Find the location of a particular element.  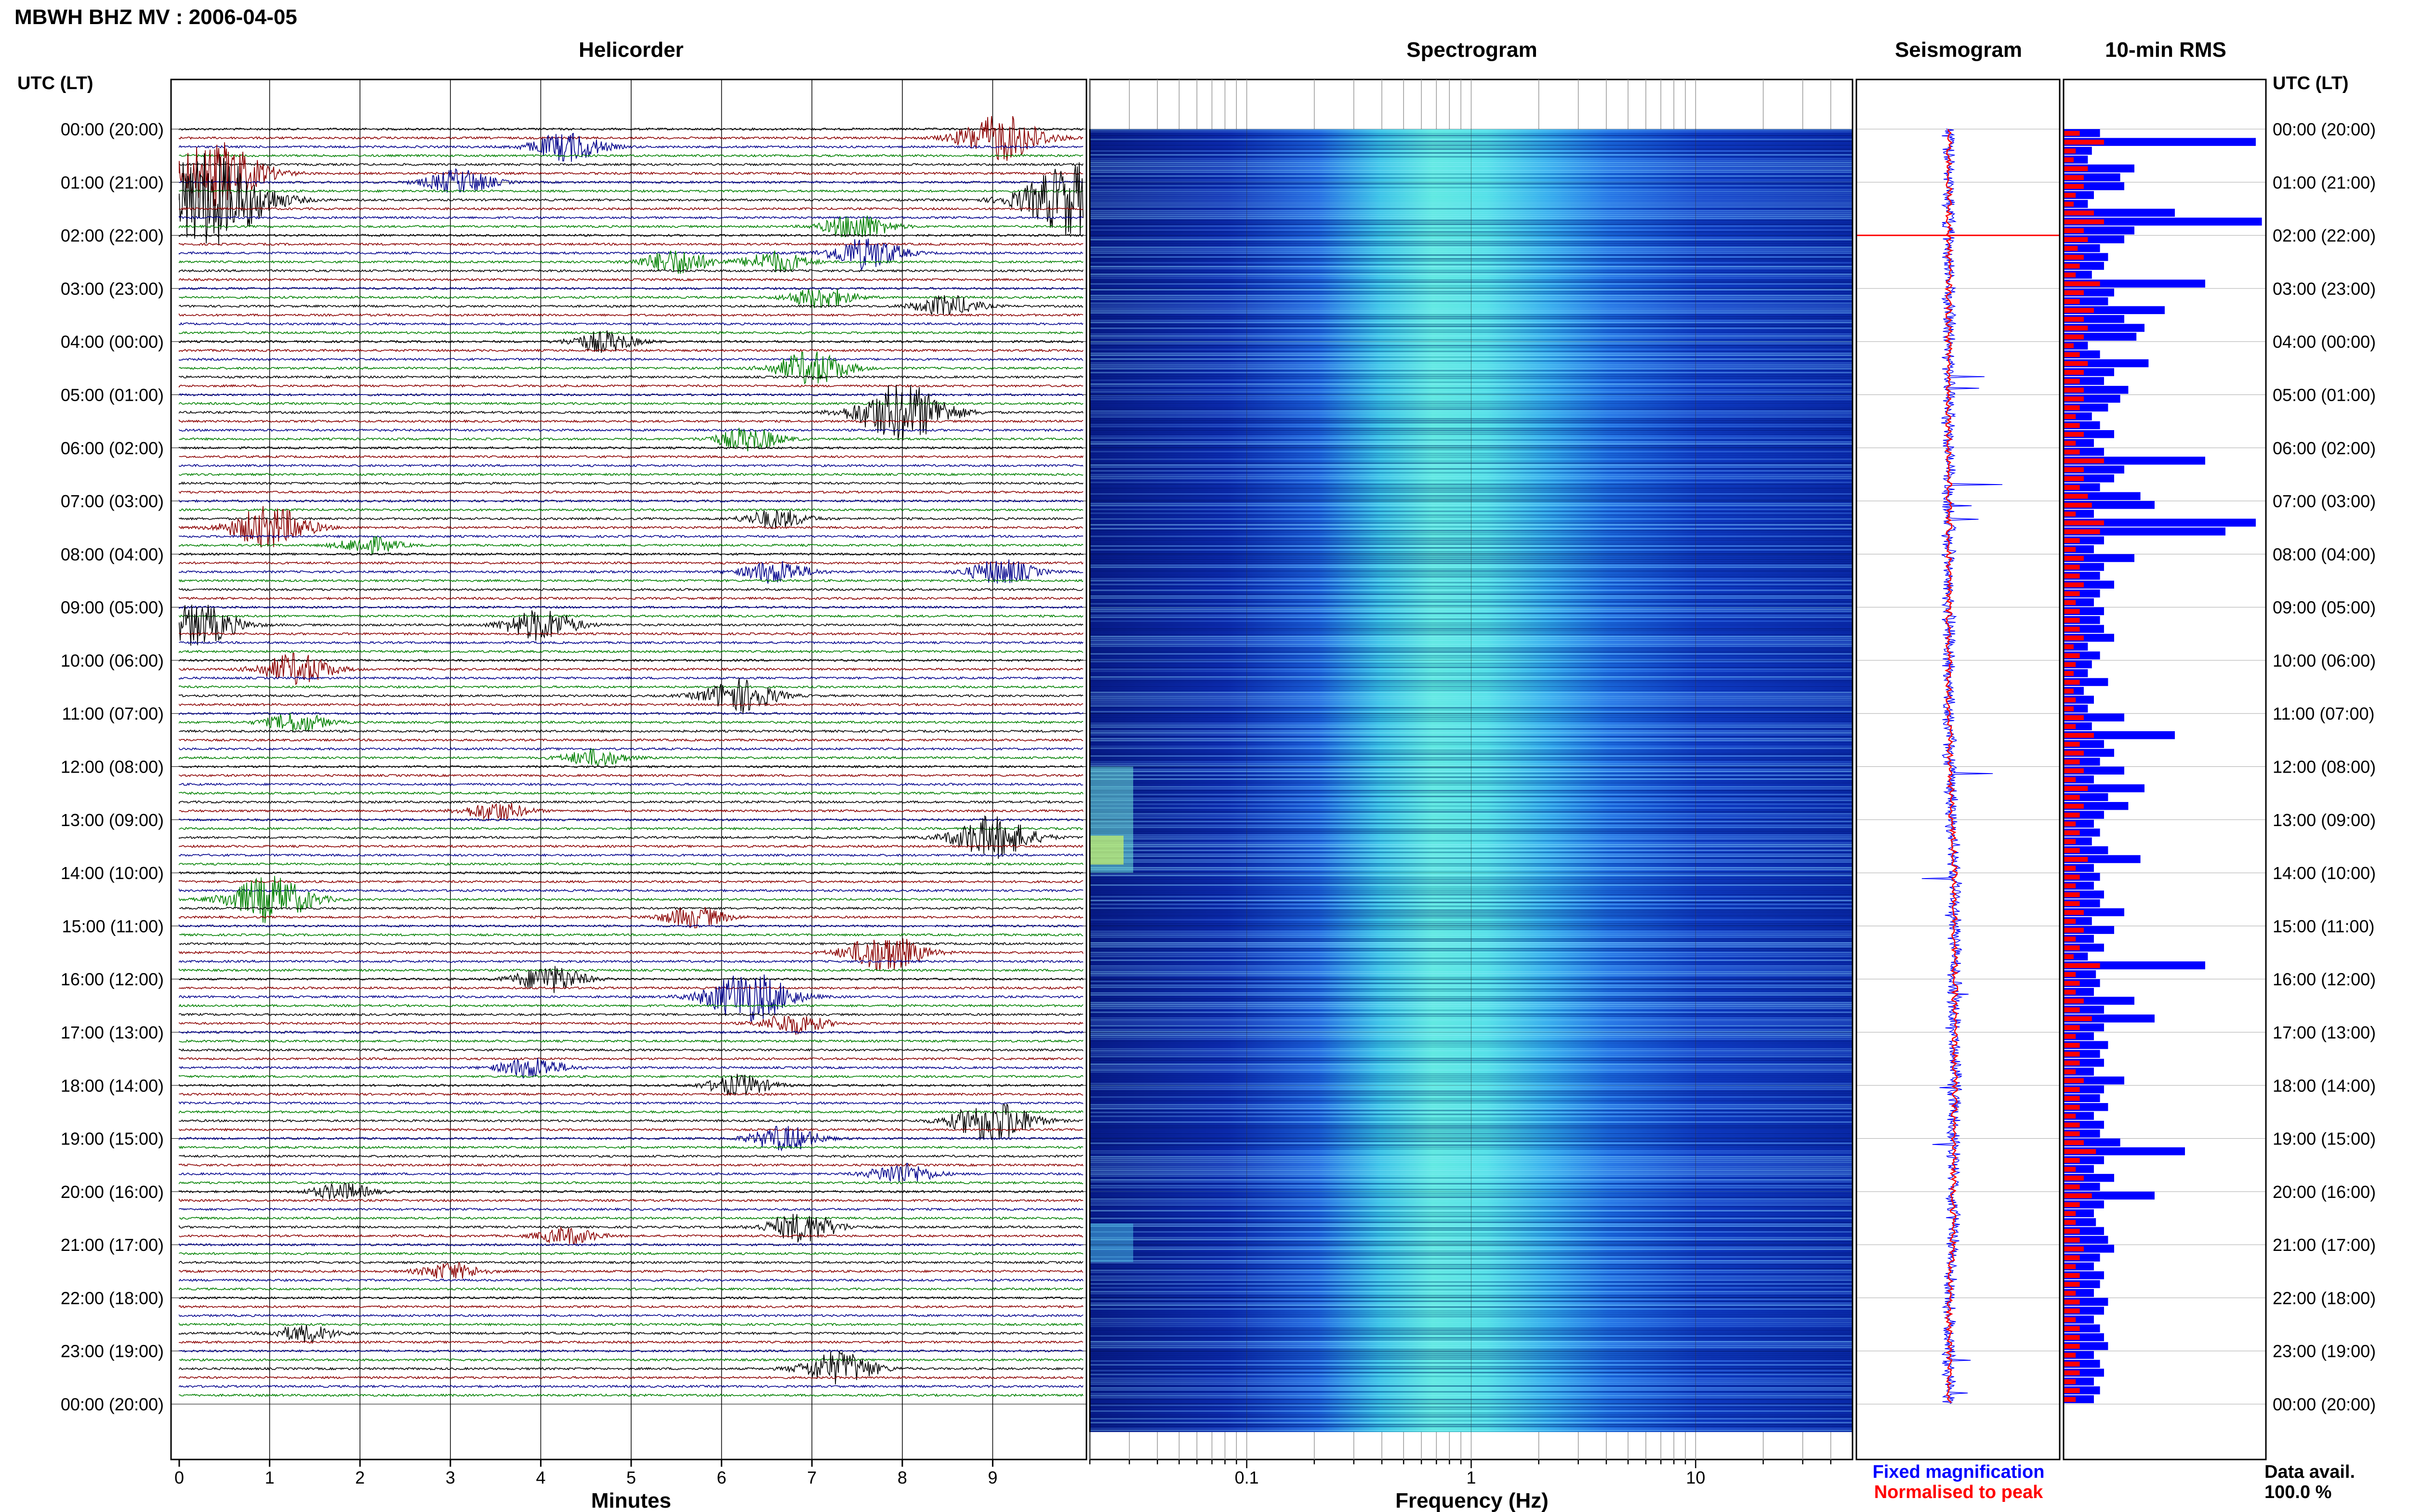

spectrogram-patch is located at coordinates (1111, 1242).